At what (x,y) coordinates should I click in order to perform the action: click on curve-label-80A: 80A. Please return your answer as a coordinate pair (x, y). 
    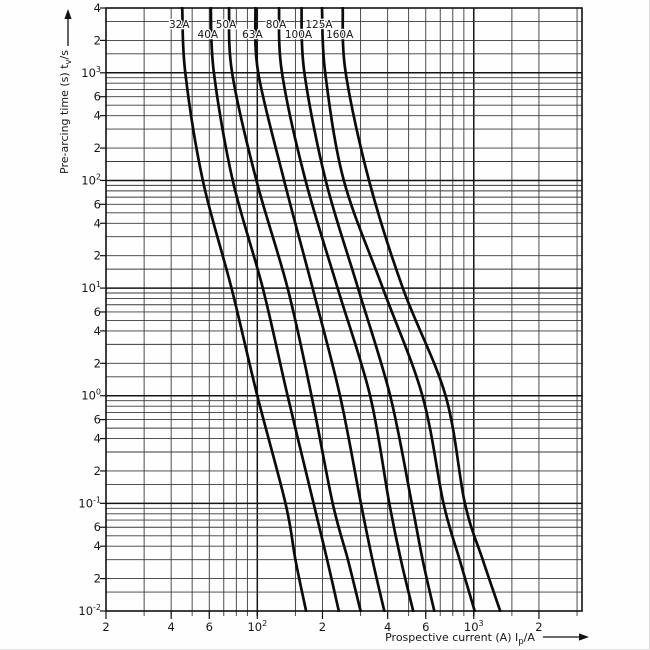
    Looking at the image, I should click on (276, 25).